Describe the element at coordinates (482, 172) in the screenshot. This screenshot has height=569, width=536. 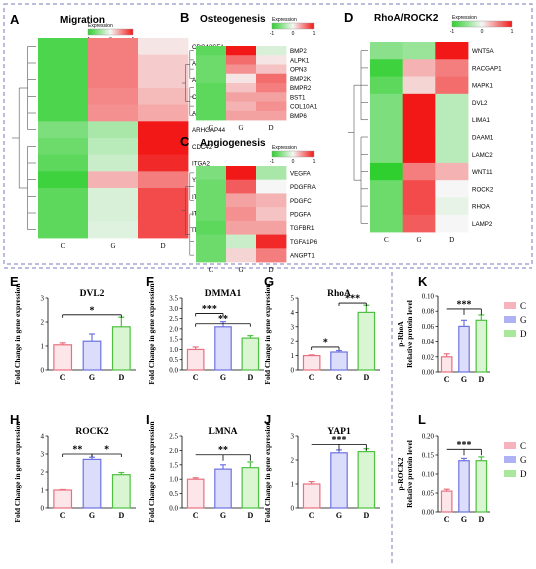
I see `heatmap-row-label: WNT11` at that location.